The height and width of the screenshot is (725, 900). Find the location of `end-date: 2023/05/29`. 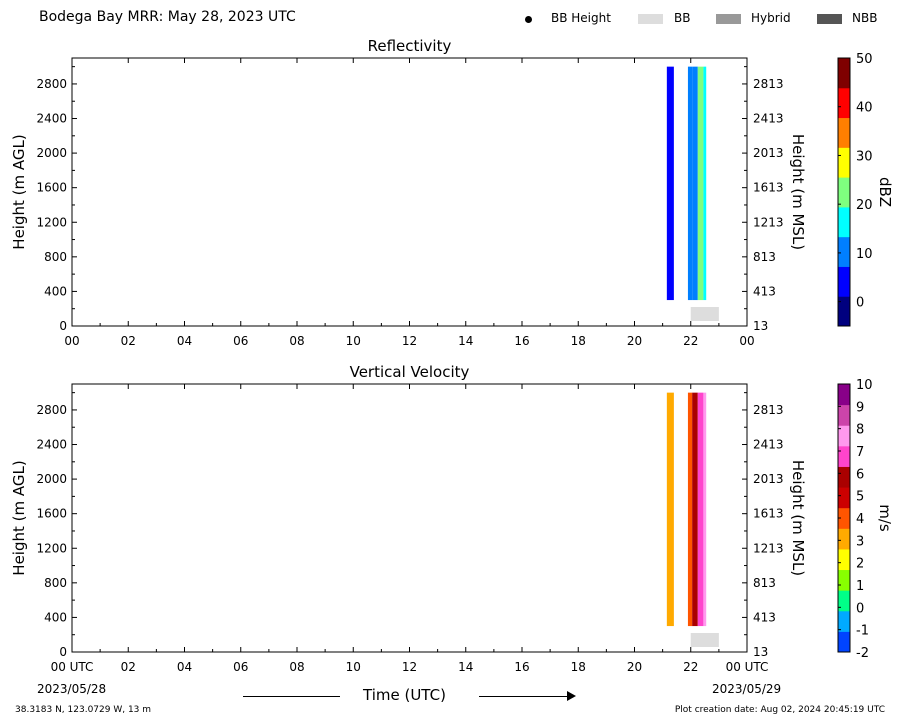

end-date: 2023/05/29 is located at coordinates (747, 689).